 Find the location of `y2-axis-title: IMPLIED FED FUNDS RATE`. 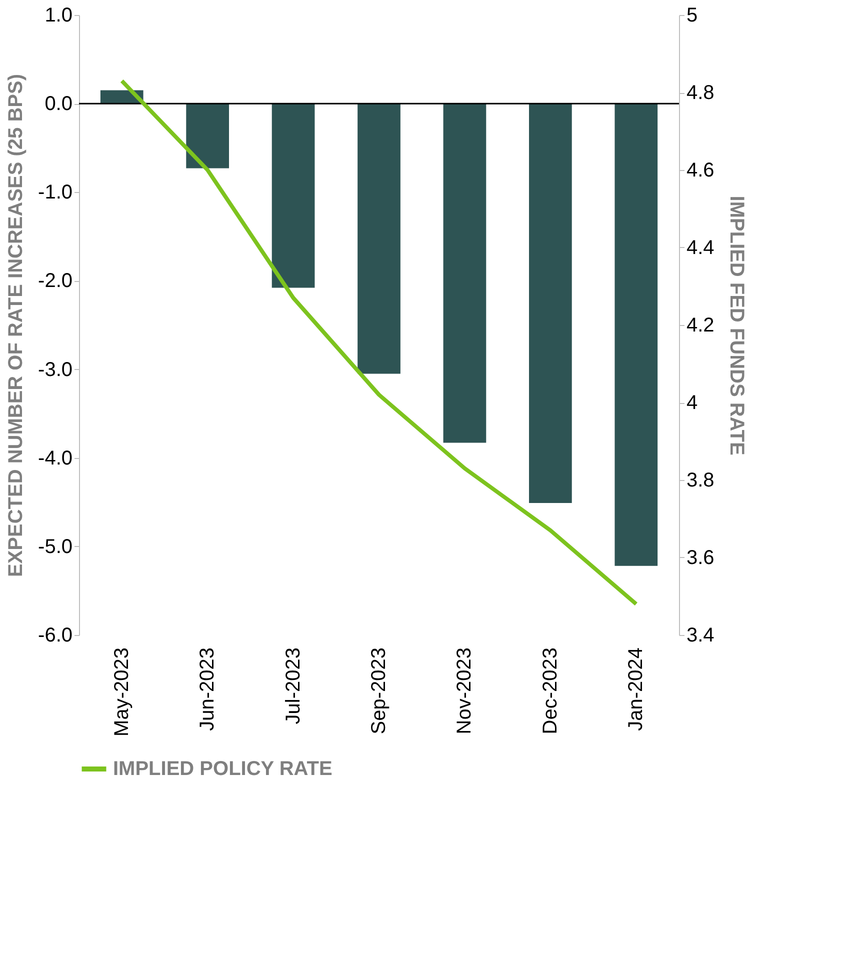

y2-axis-title: IMPLIED FED FUNDS RATE is located at coordinates (736, 326).